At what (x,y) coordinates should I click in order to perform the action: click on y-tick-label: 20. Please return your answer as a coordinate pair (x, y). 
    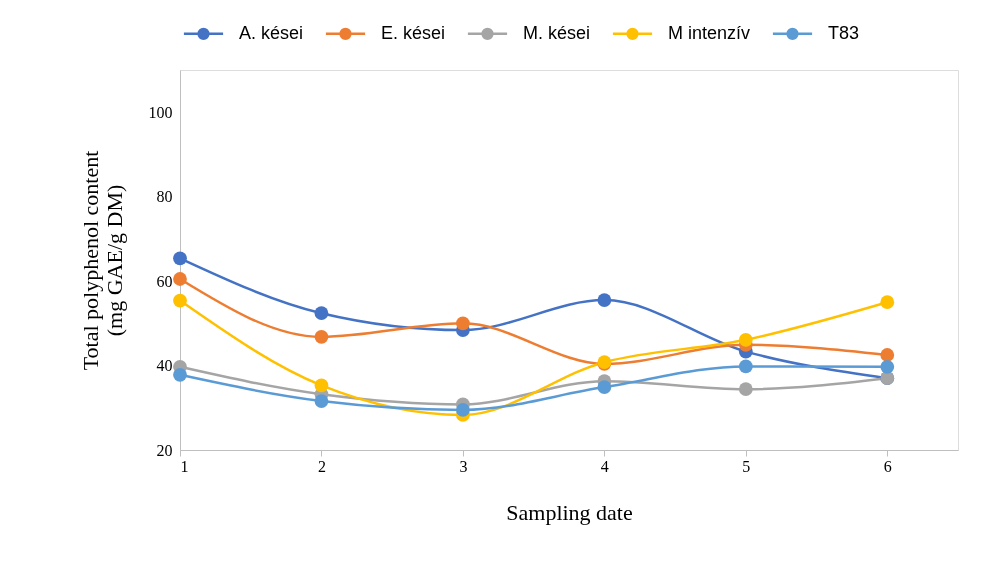
    Looking at the image, I should click on (164, 450).